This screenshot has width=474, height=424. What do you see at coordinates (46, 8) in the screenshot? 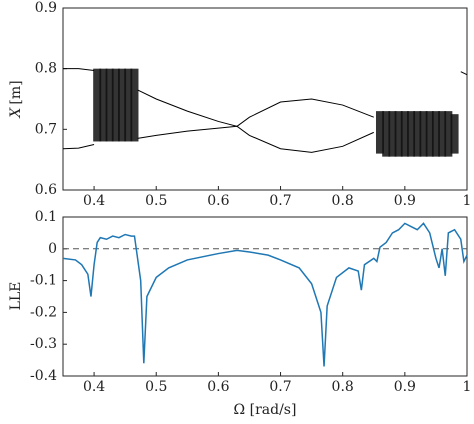
I see `y-tick-label: 0.9` at bounding box center [46, 8].